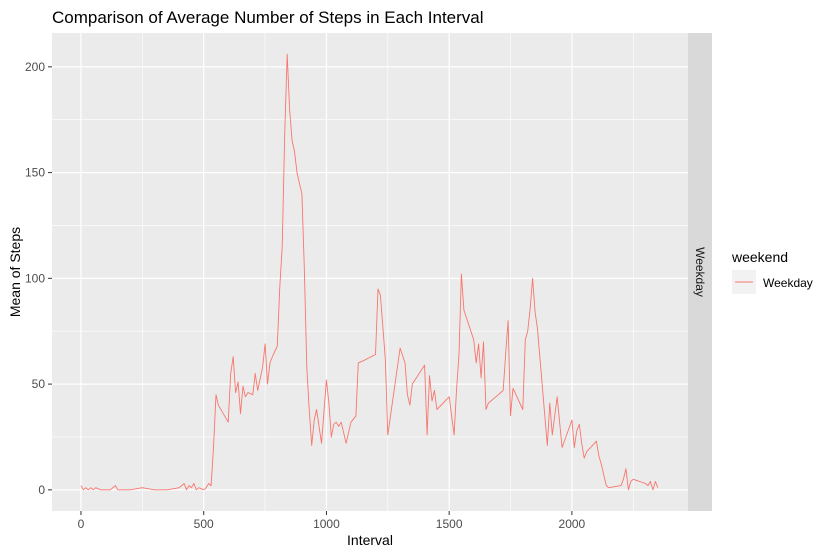  I want to click on y-tick-label: 0, so click(41, 490).